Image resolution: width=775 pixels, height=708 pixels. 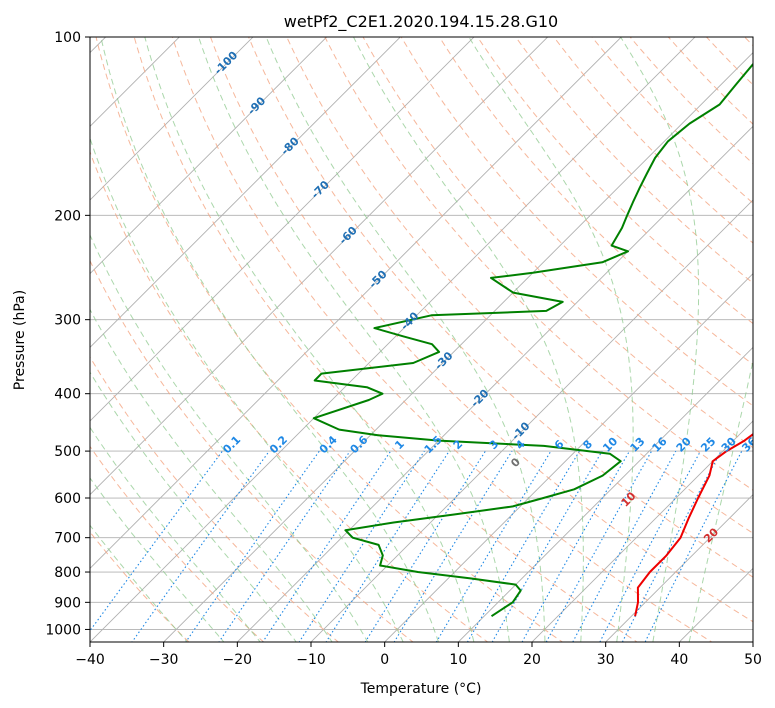 What do you see at coordinates (67, 321) in the screenshot?
I see `y-tick-label: 300` at bounding box center [67, 321].